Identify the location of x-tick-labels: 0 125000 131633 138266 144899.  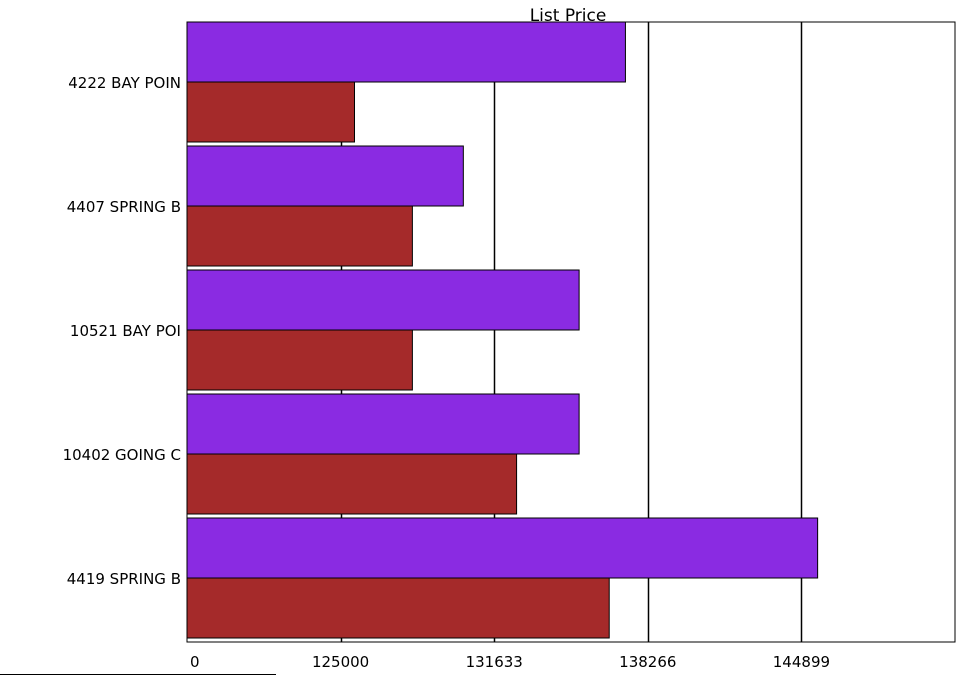
(510, 662).